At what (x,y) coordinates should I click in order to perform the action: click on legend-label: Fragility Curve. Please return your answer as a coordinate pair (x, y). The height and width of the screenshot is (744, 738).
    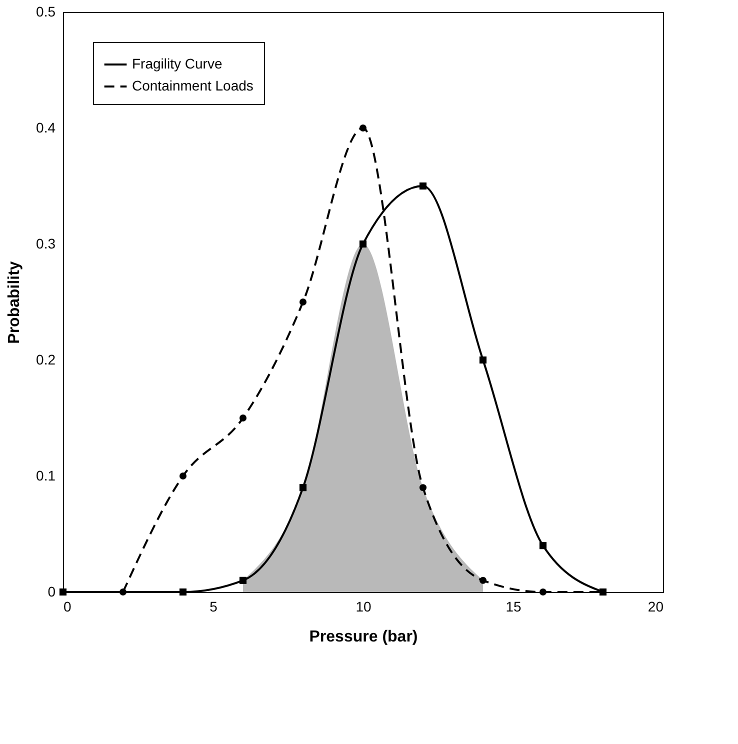
    Looking at the image, I should click on (177, 64).